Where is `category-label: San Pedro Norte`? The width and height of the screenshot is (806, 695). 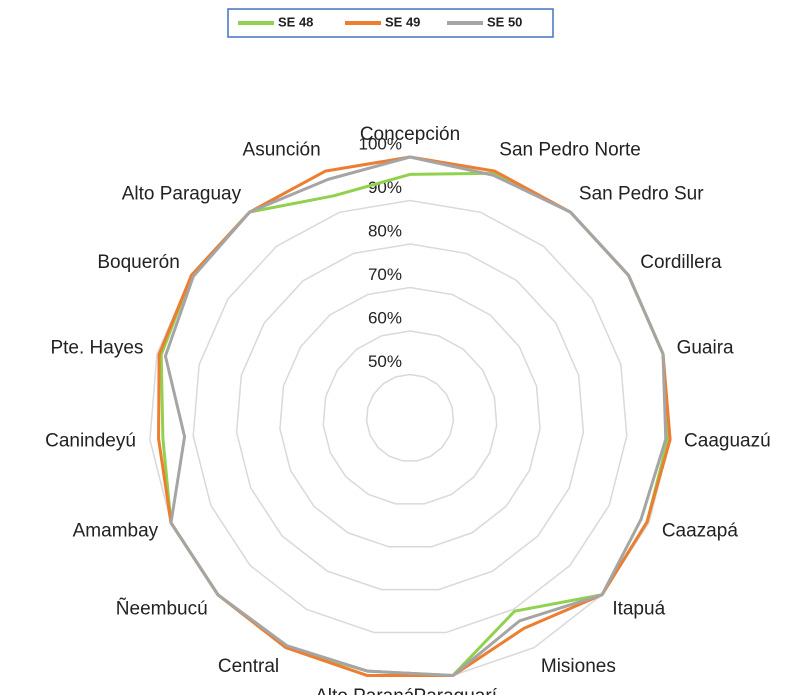 category-label: San Pedro Norte is located at coordinates (570, 149).